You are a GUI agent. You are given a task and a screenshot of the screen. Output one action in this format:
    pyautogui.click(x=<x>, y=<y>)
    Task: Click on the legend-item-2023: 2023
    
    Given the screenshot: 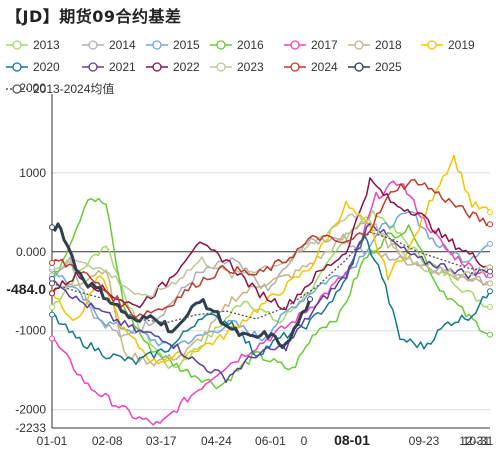 What is the action you would take?
    pyautogui.click(x=237, y=67)
    